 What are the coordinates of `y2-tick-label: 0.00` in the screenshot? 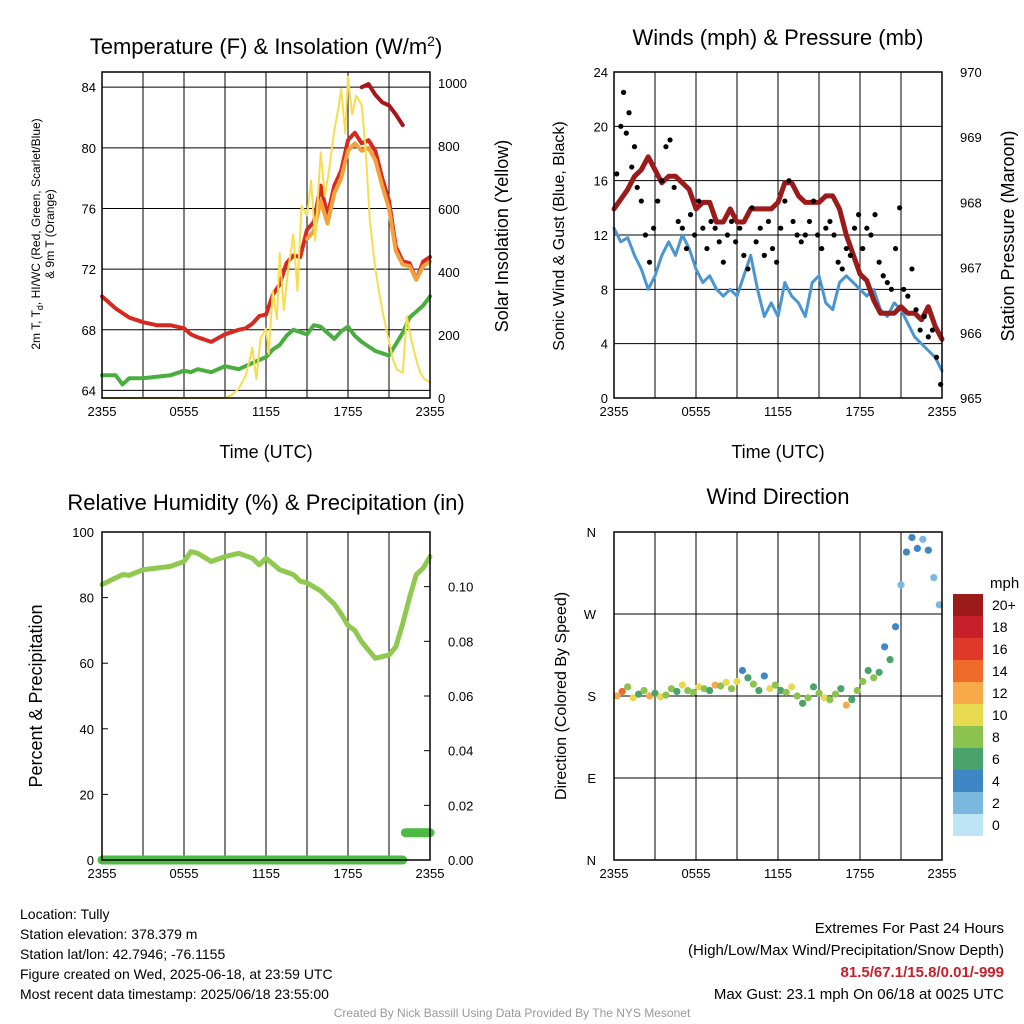 It's located at (460, 860).